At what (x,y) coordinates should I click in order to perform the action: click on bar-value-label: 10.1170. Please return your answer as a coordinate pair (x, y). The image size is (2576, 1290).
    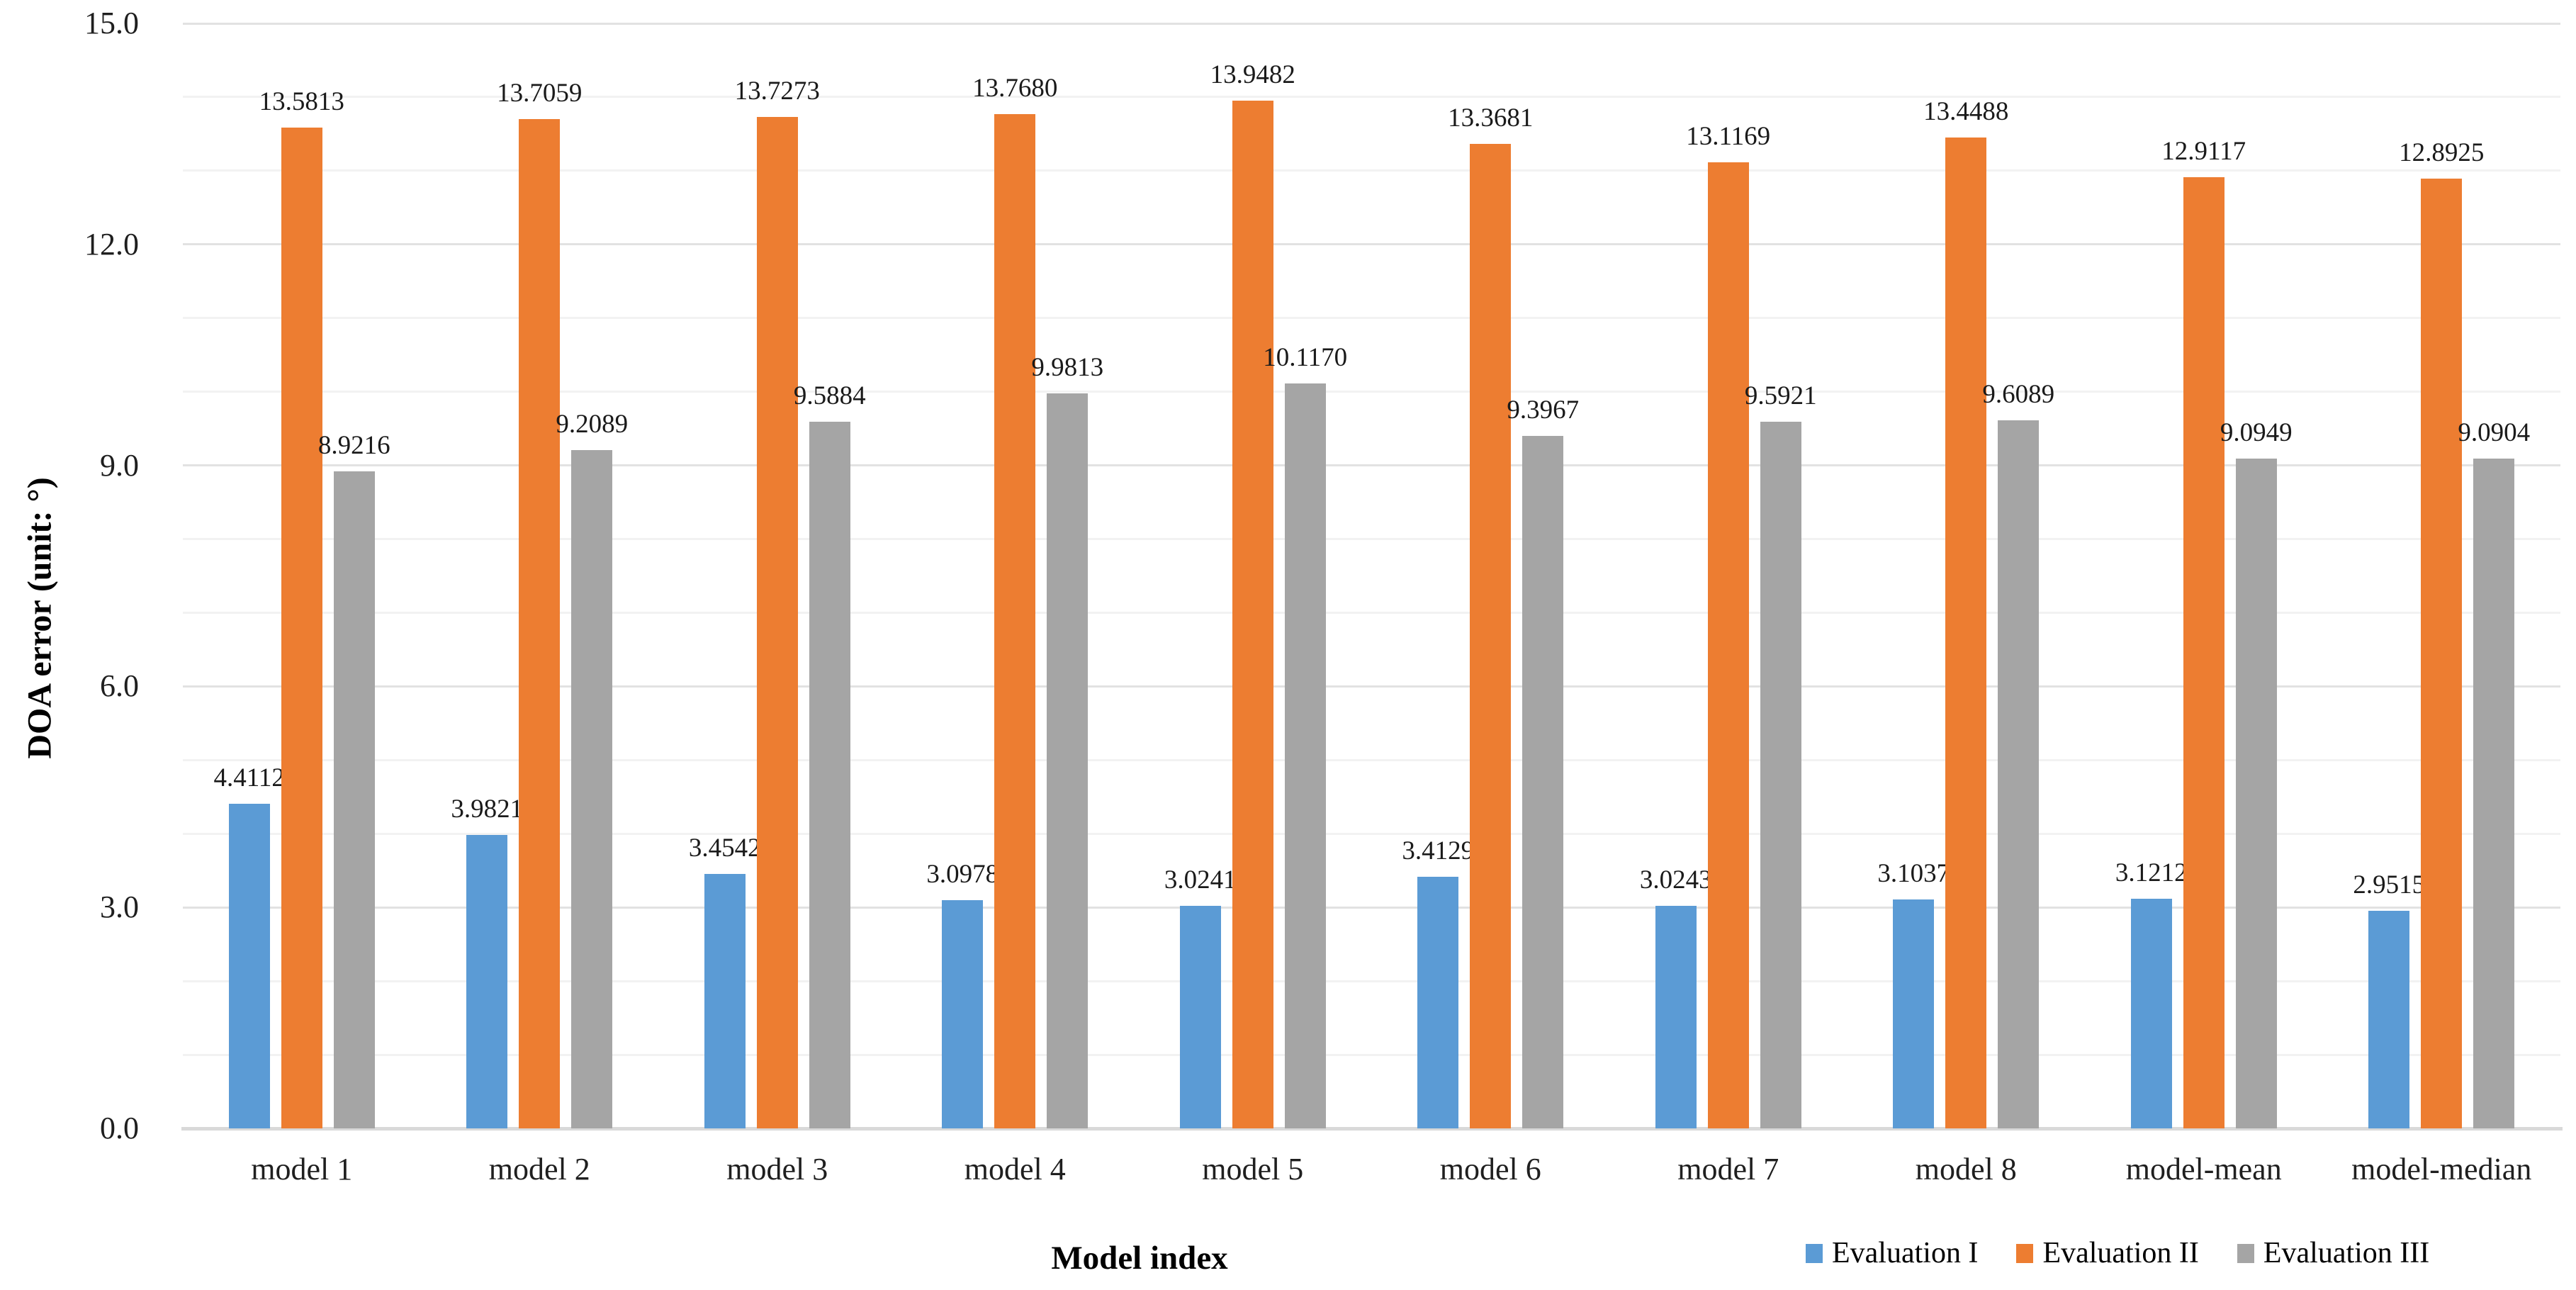
    Looking at the image, I should click on (1305, 357).